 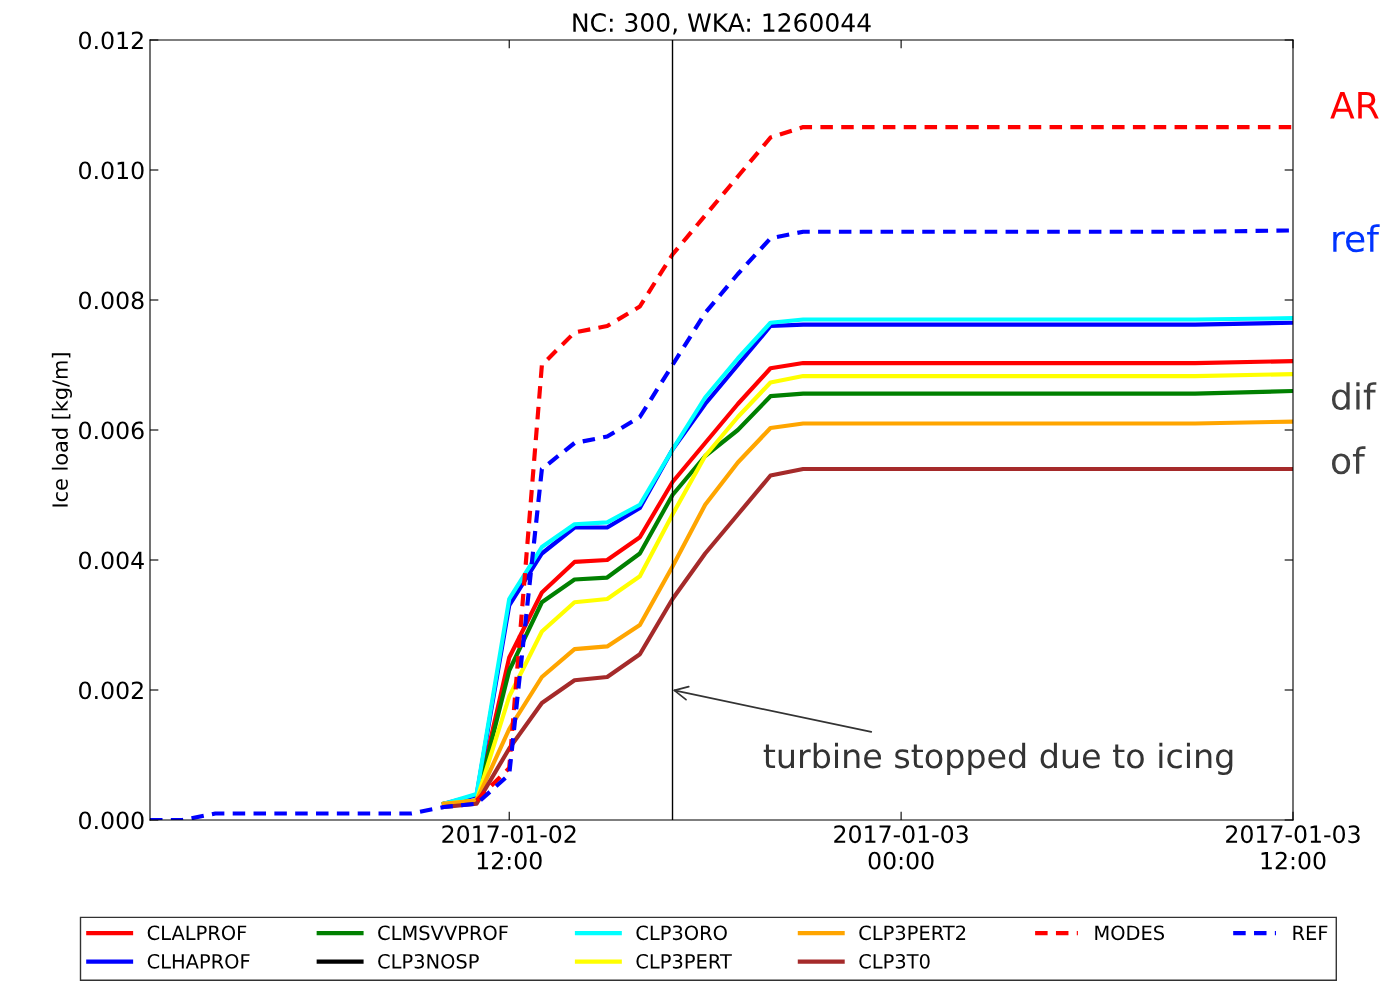 I want to click on y-tick-label: 0.006, so click(x=111, y=430).